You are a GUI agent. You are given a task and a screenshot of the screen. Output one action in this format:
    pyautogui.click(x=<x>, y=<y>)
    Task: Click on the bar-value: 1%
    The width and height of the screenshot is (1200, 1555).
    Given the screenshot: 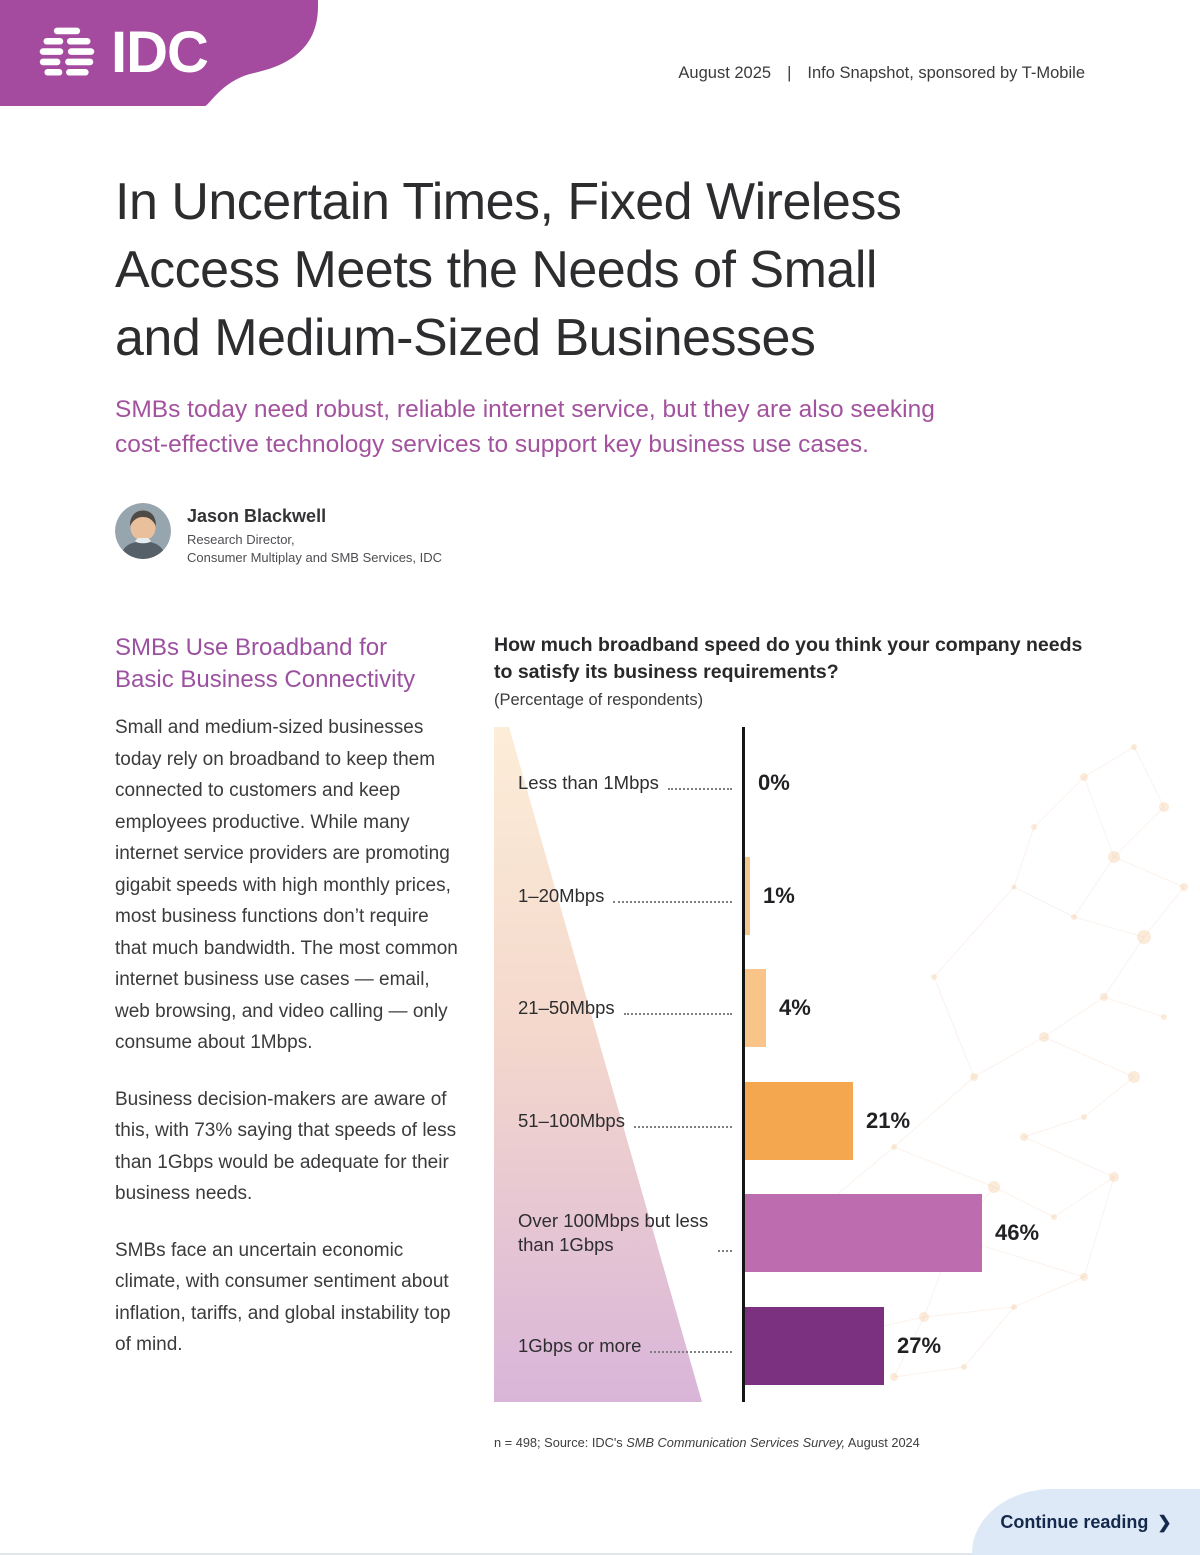 What is the action you would take?
    pyautogui.click(x=779, y=895)
    